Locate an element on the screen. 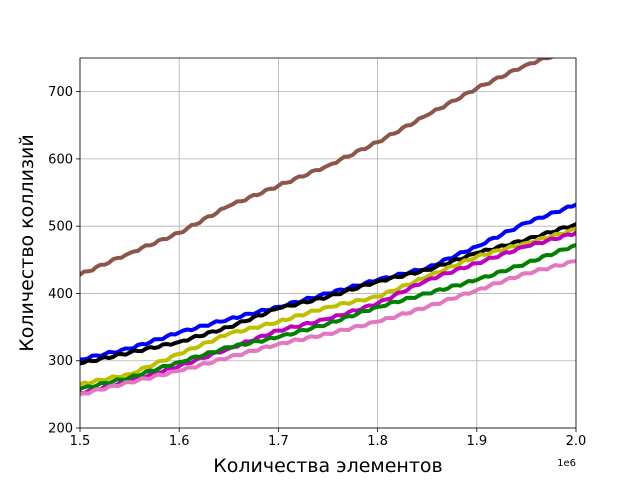  x-axis-label: Количества элементов is located at coordinates (328, 466).